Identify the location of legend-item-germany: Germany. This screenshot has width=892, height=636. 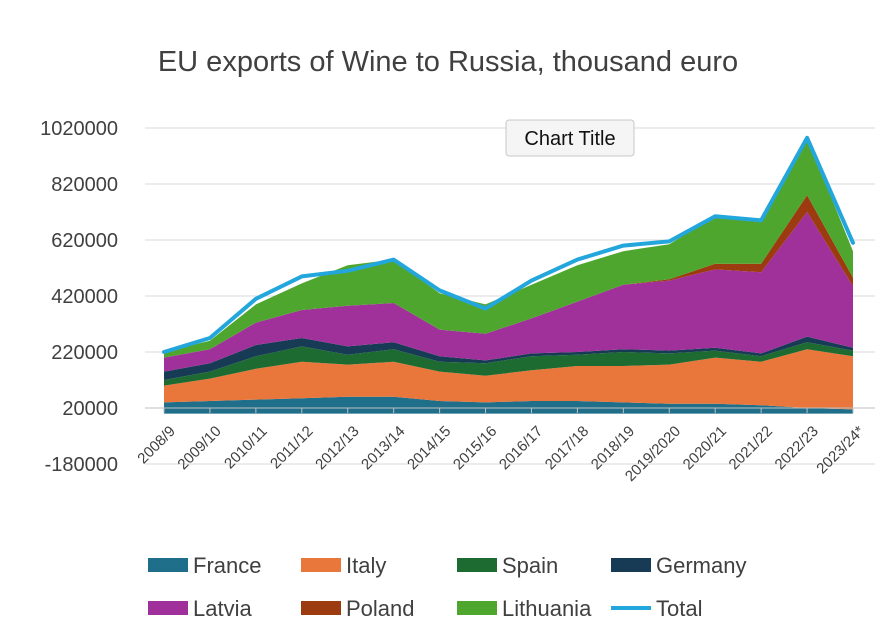
(678, 565).